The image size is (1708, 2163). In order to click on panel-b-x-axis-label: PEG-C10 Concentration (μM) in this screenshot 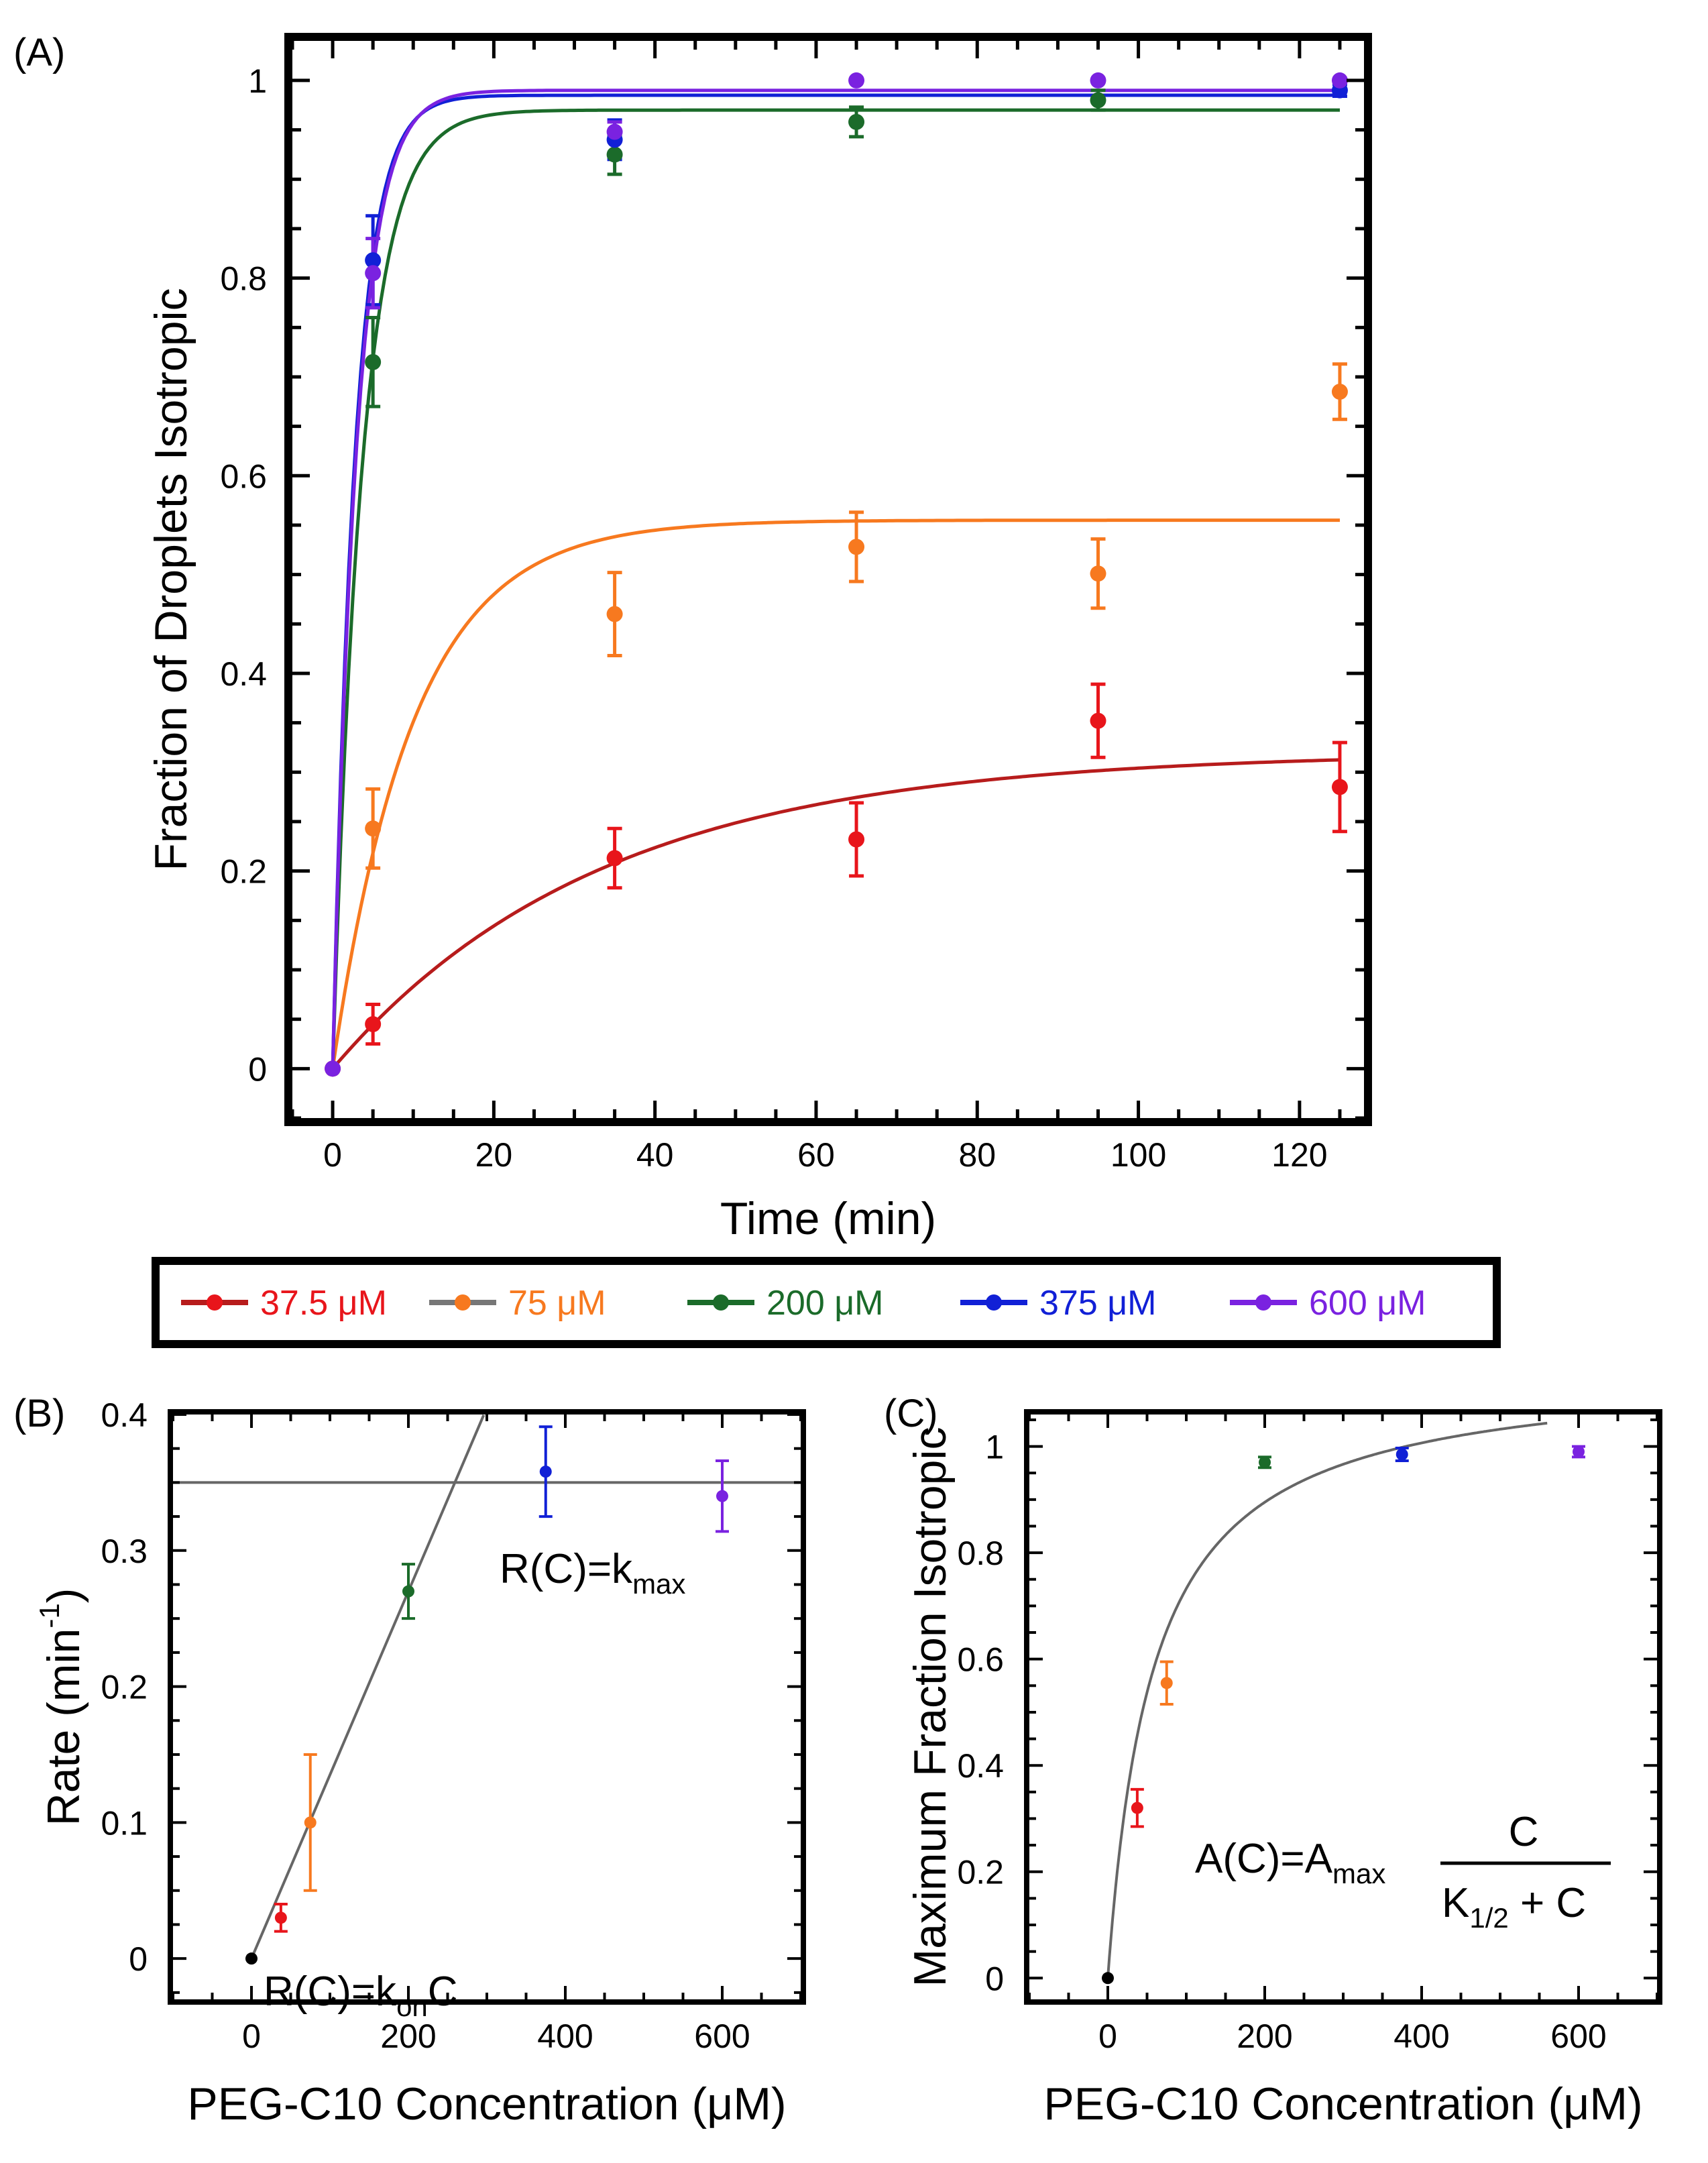, I will do `click(487, 2103)`.